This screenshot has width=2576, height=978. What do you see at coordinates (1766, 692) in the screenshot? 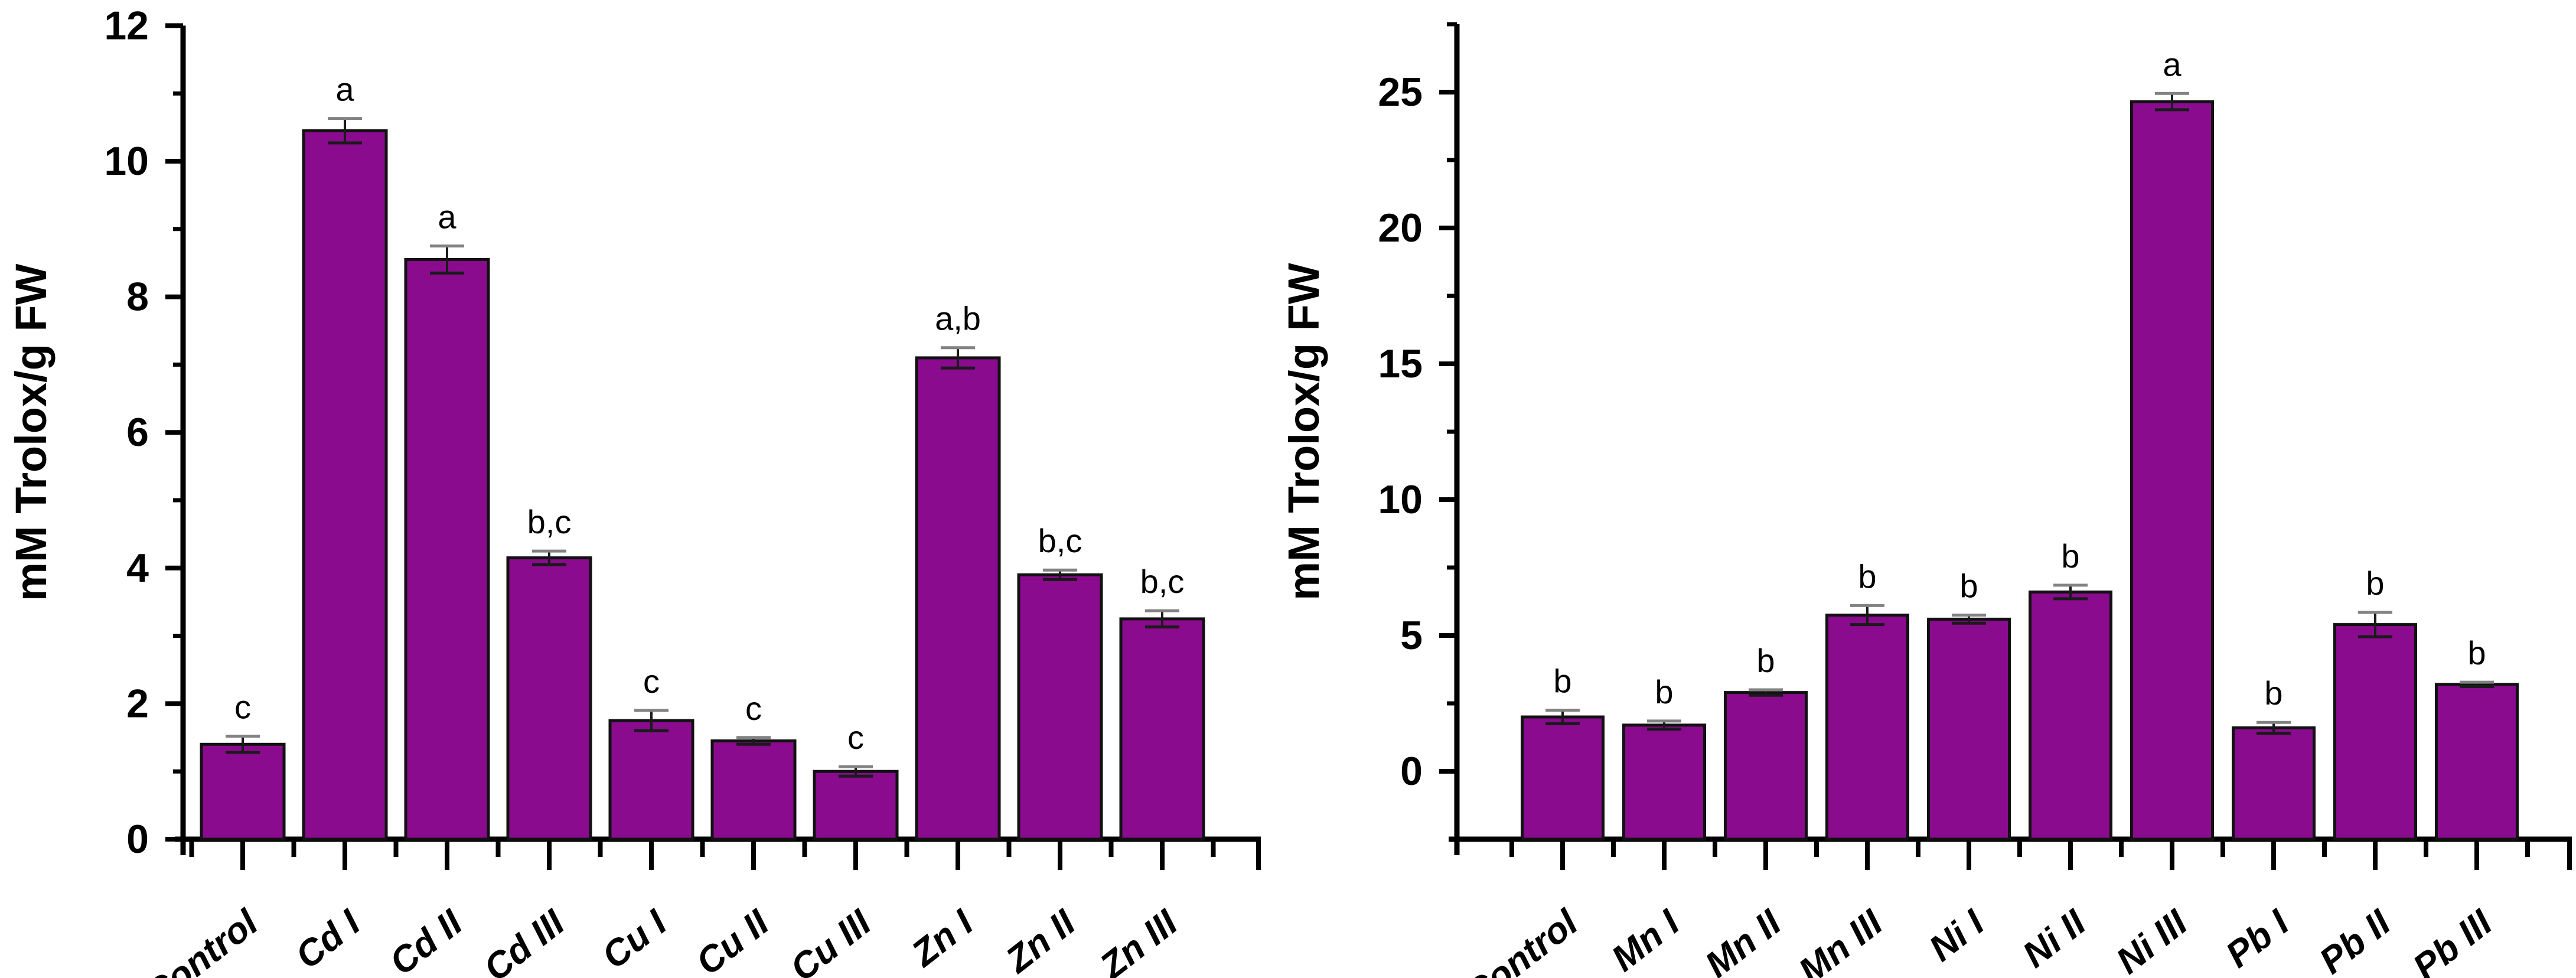
I see `error-bar-mn-ii` at bounding box center [1766, 692].